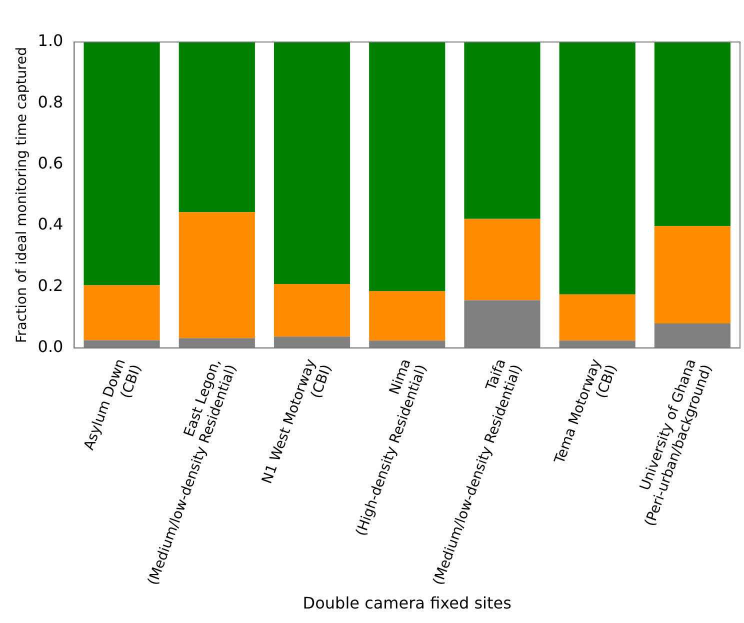  Describe the element at coordinates (51, 102) in the screenshot. I see `y-tick-label: 0.8` at that location.